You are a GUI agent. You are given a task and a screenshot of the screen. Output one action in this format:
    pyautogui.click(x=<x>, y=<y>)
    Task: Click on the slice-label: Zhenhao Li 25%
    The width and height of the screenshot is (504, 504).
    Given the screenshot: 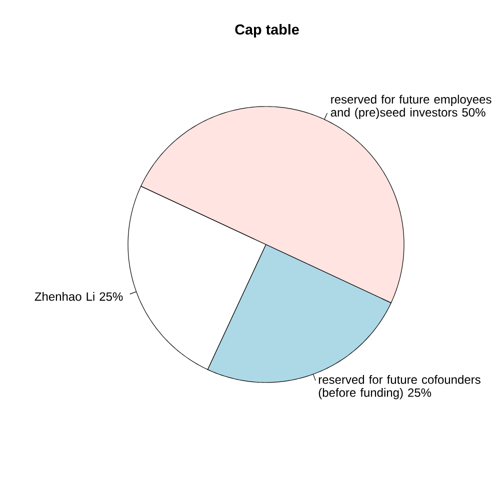 What is the action you would take?
    pyautogui.click(x=78, y=296)
    